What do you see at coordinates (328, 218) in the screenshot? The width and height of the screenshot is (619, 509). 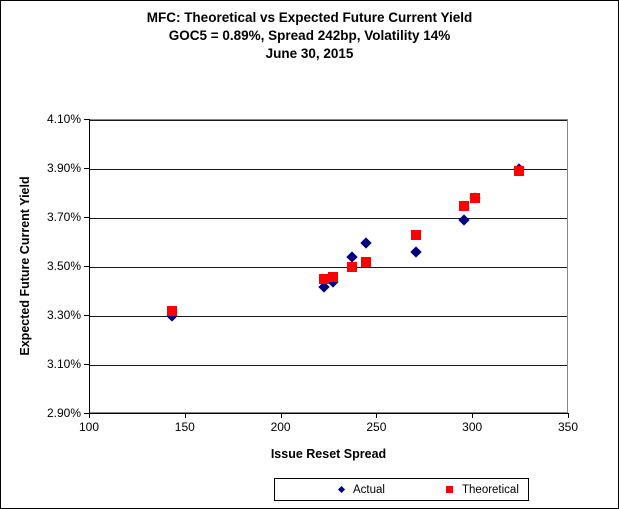 I see `gridline-3.70%` at bounding box center [328, 218].